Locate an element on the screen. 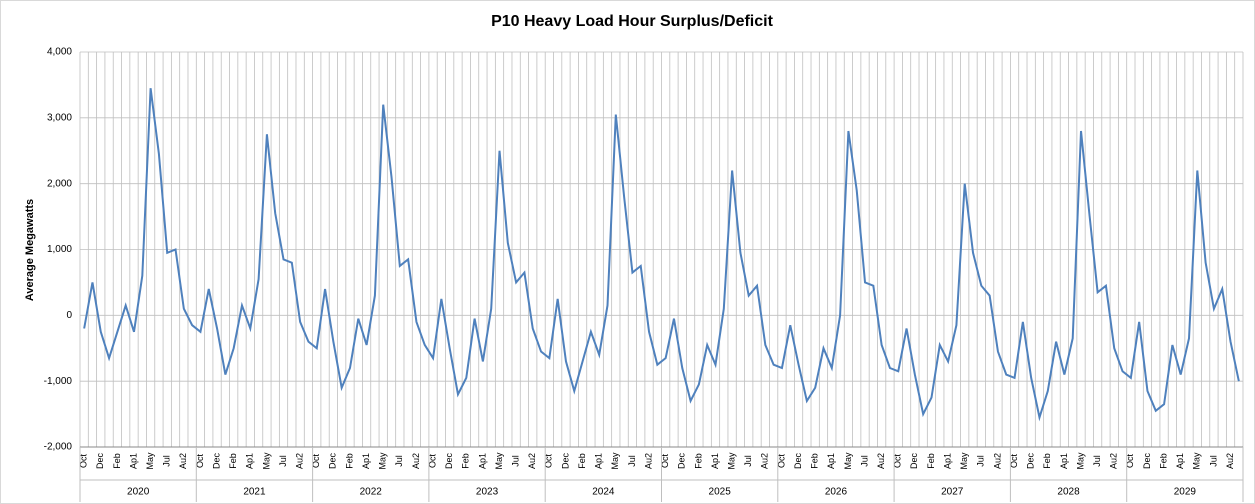 The width and height of the screenshot is (1255, 504). group-label: 2023 is located at coordinates (487, 492).